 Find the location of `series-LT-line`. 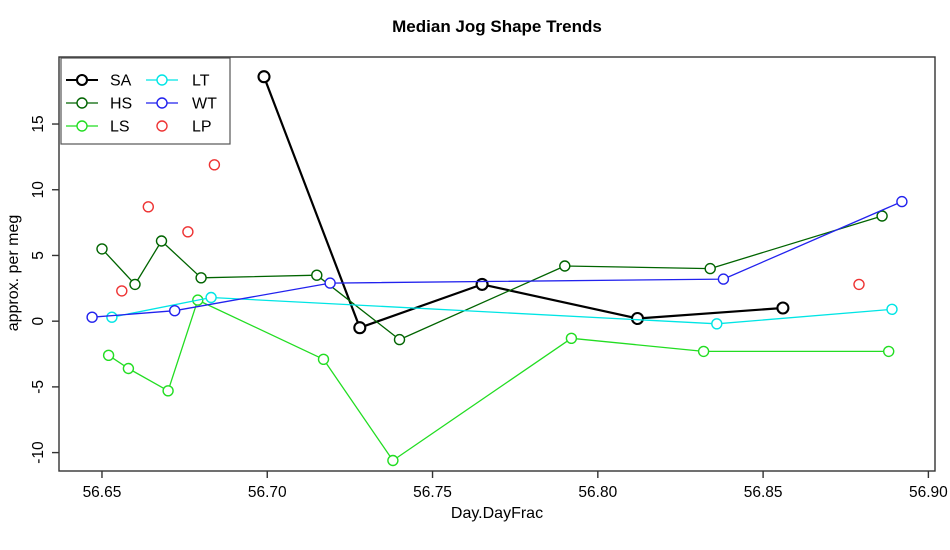

series-LT-line is located at coordinates (502, 310).